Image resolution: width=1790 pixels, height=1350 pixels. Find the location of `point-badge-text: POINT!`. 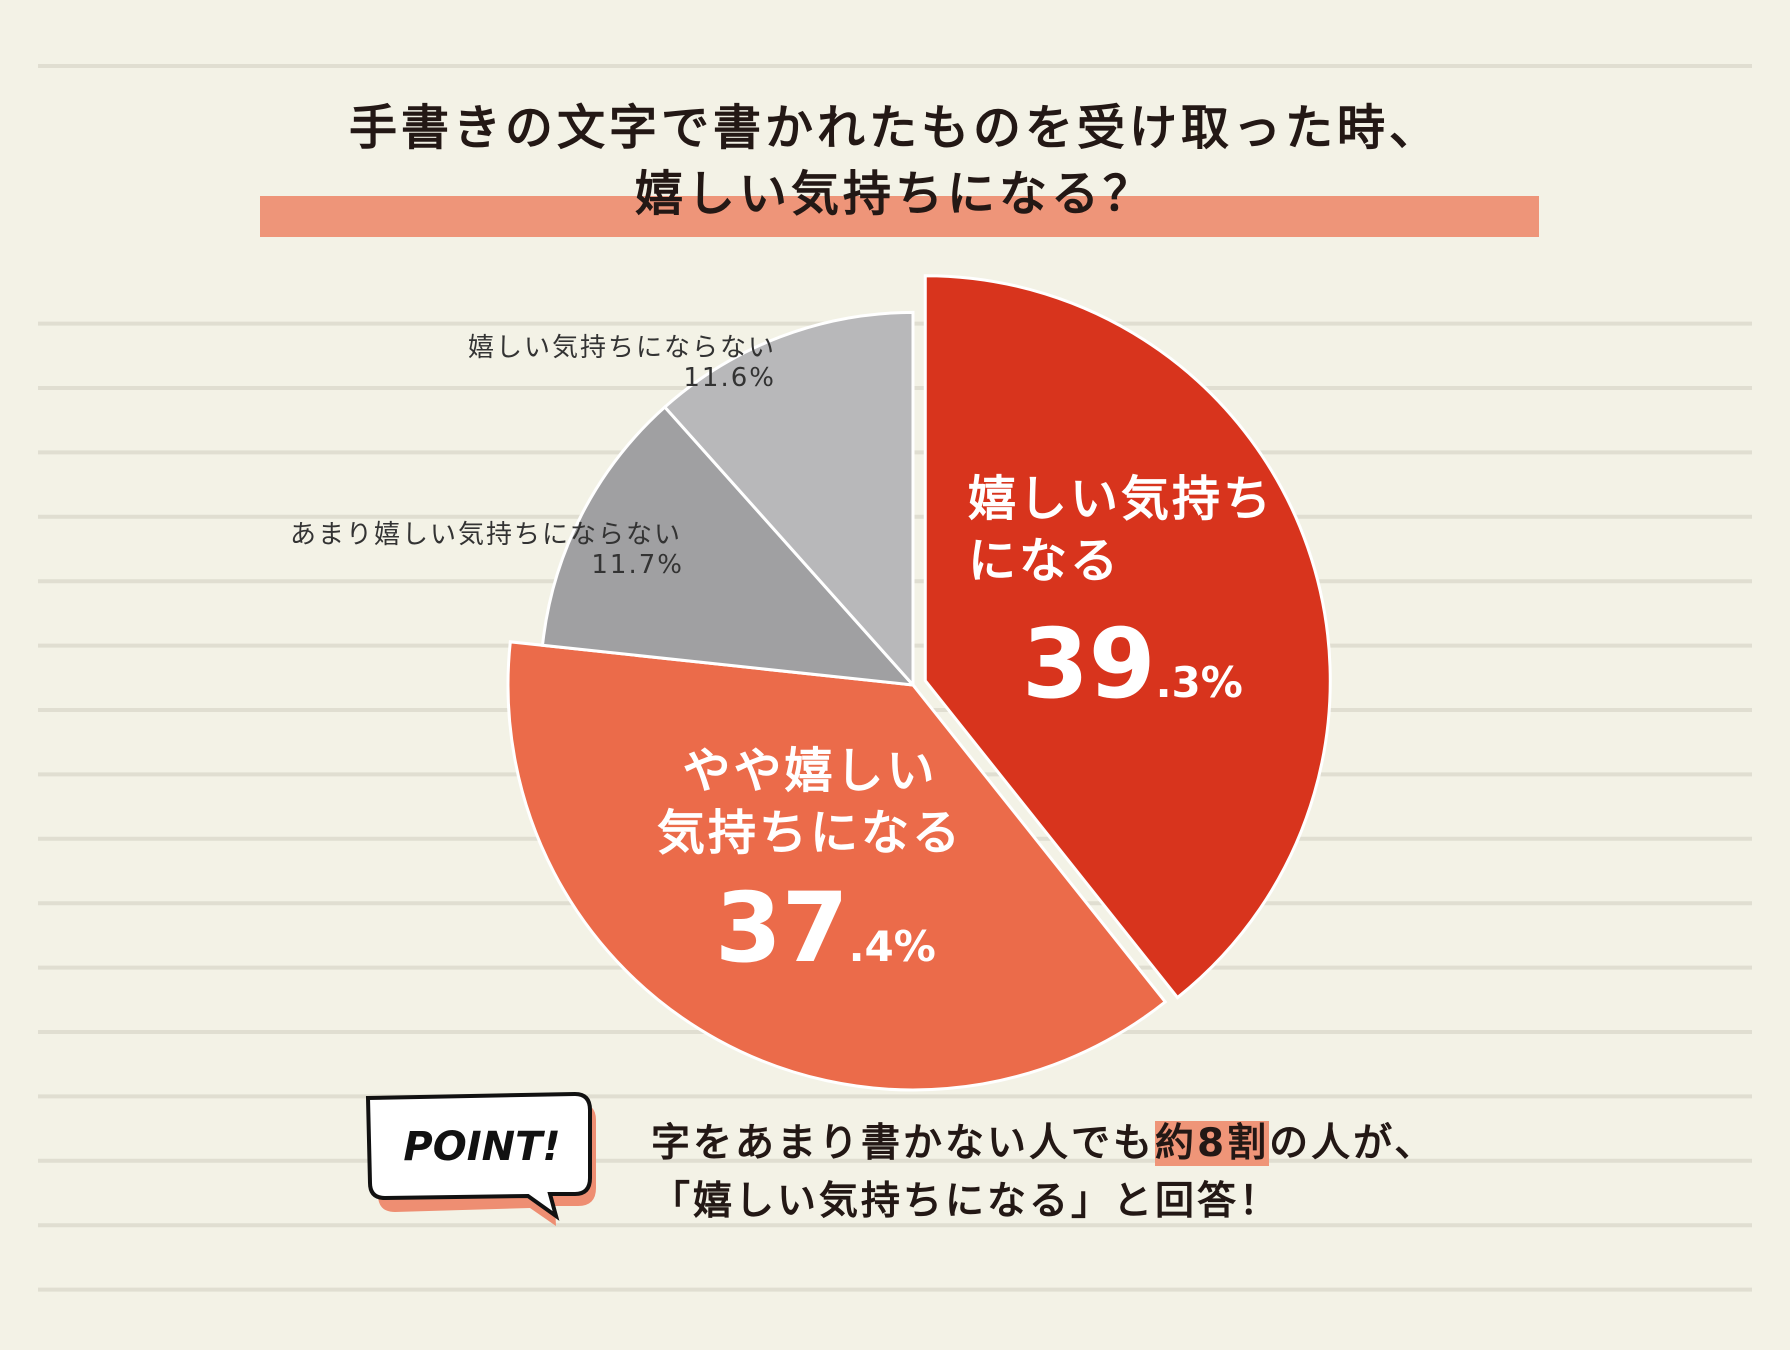

point-badge-text: POINT! is located at coordinates (481, 1147).